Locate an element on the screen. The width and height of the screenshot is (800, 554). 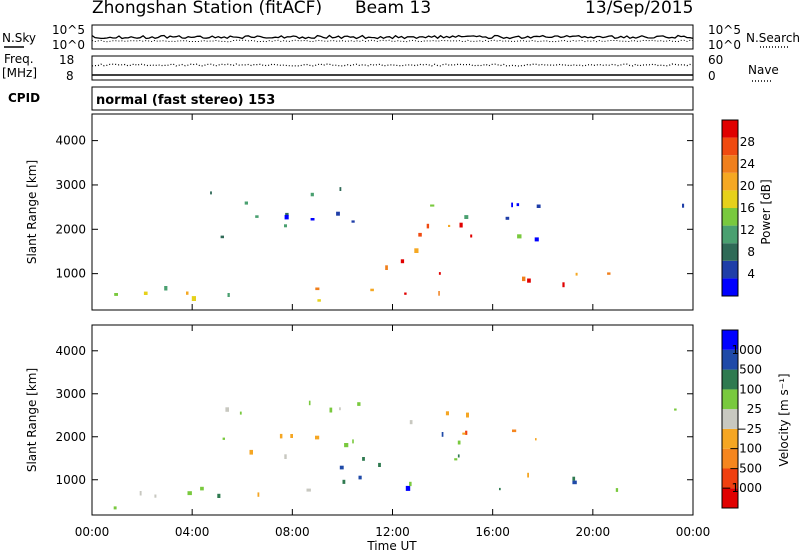
y-tick-label: 4000 is located at coordinates (70, 141).